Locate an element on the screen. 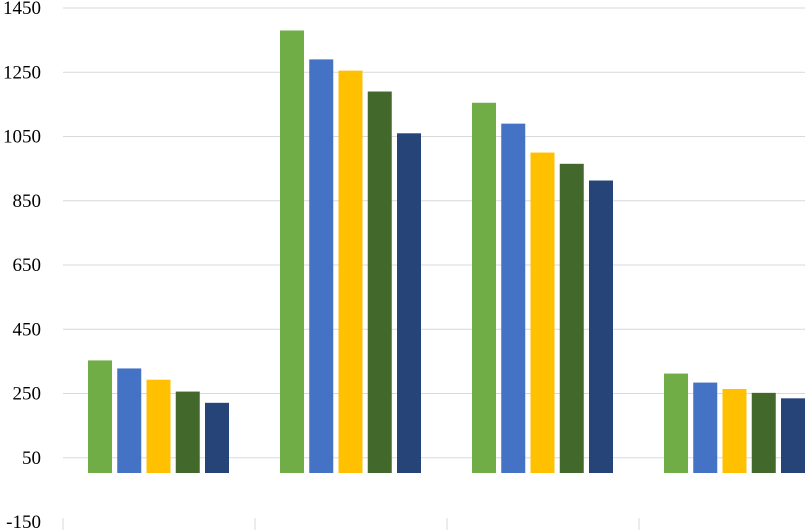 The height and width of the screenshot is (530, 805). y-tick-label: 450 is located at coordinates (27, 329).